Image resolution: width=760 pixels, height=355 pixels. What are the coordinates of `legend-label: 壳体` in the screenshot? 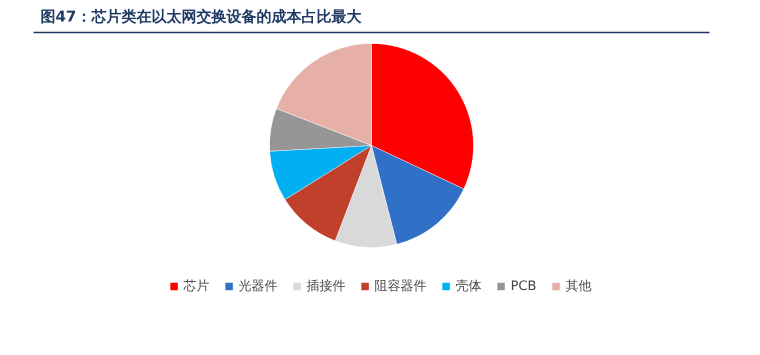 It's located at (469, 286).